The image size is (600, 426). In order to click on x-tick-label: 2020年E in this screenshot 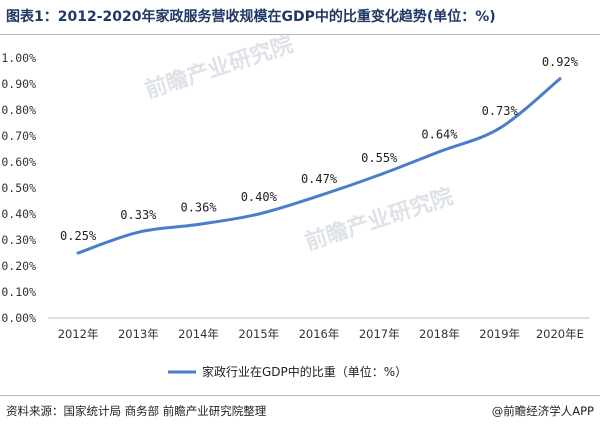, I will do `click(560, 334)`.